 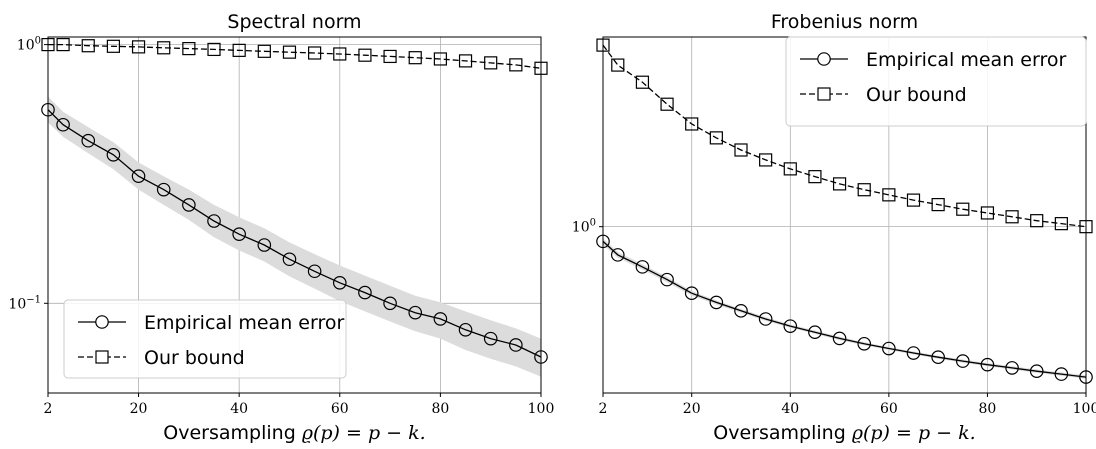 What do you see at coordinates (844, 22) in the screenshot?
I see `chart-title: Frobenius norm` at bounding box center [844, 22].